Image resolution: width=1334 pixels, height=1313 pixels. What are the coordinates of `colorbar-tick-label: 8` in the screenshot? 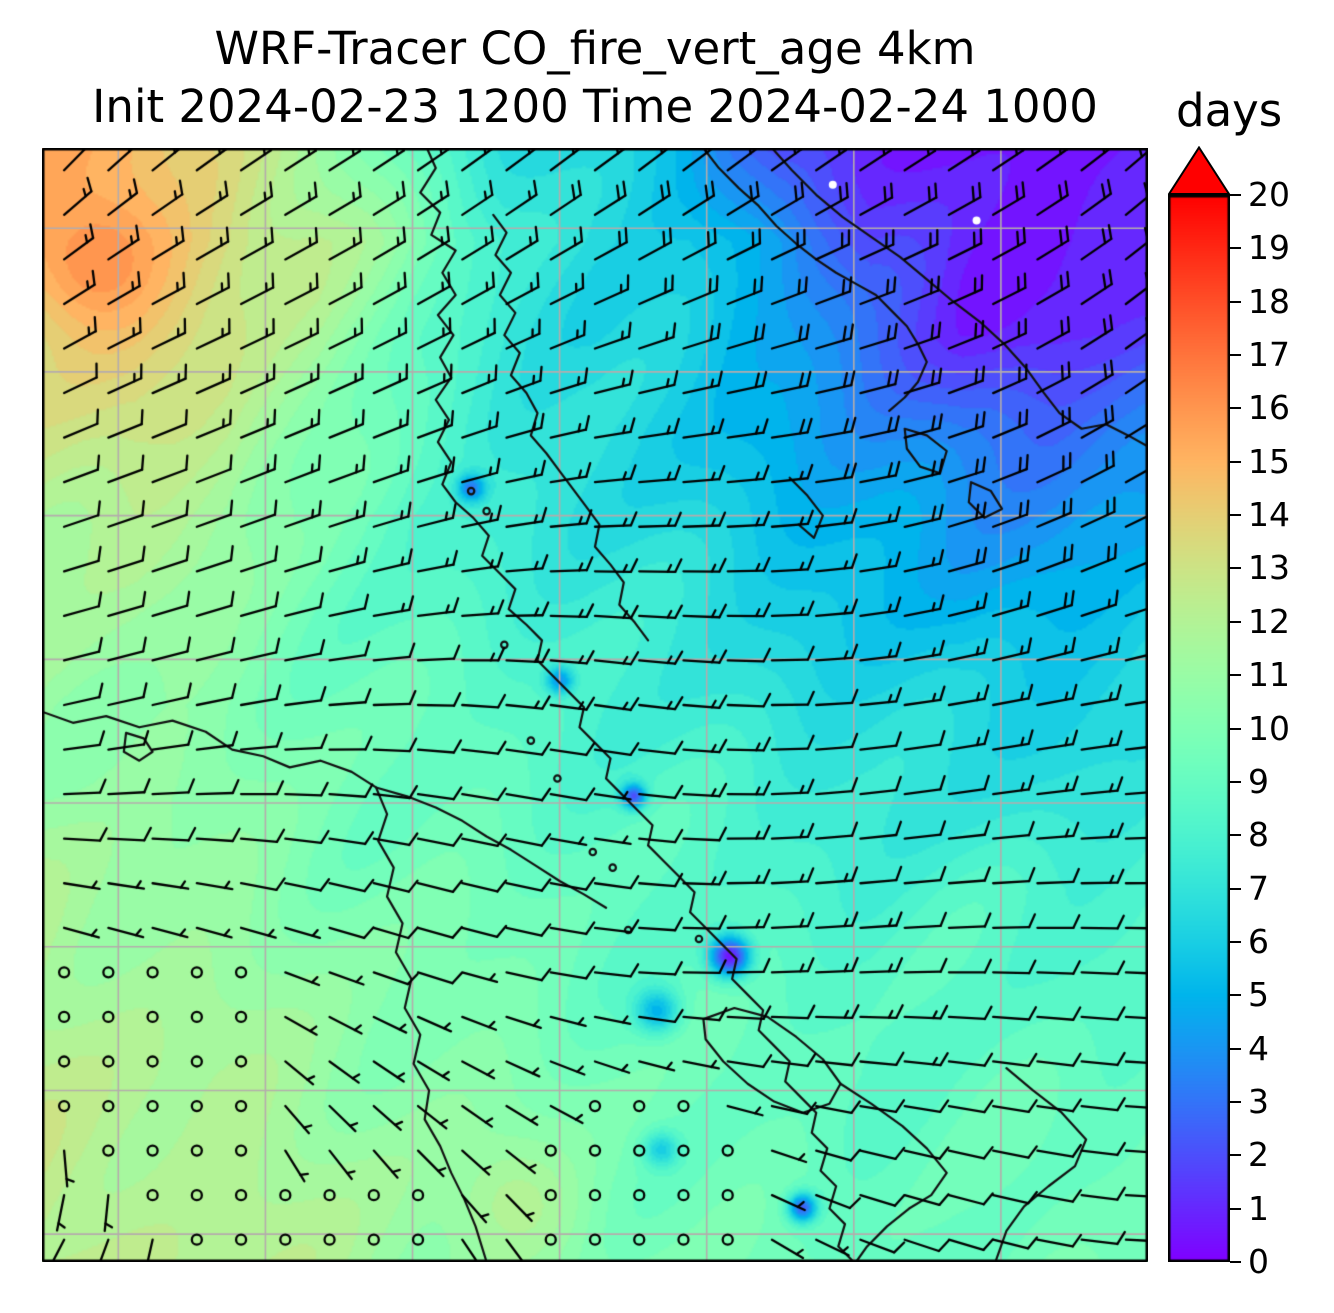 It's located at (1258, 835).